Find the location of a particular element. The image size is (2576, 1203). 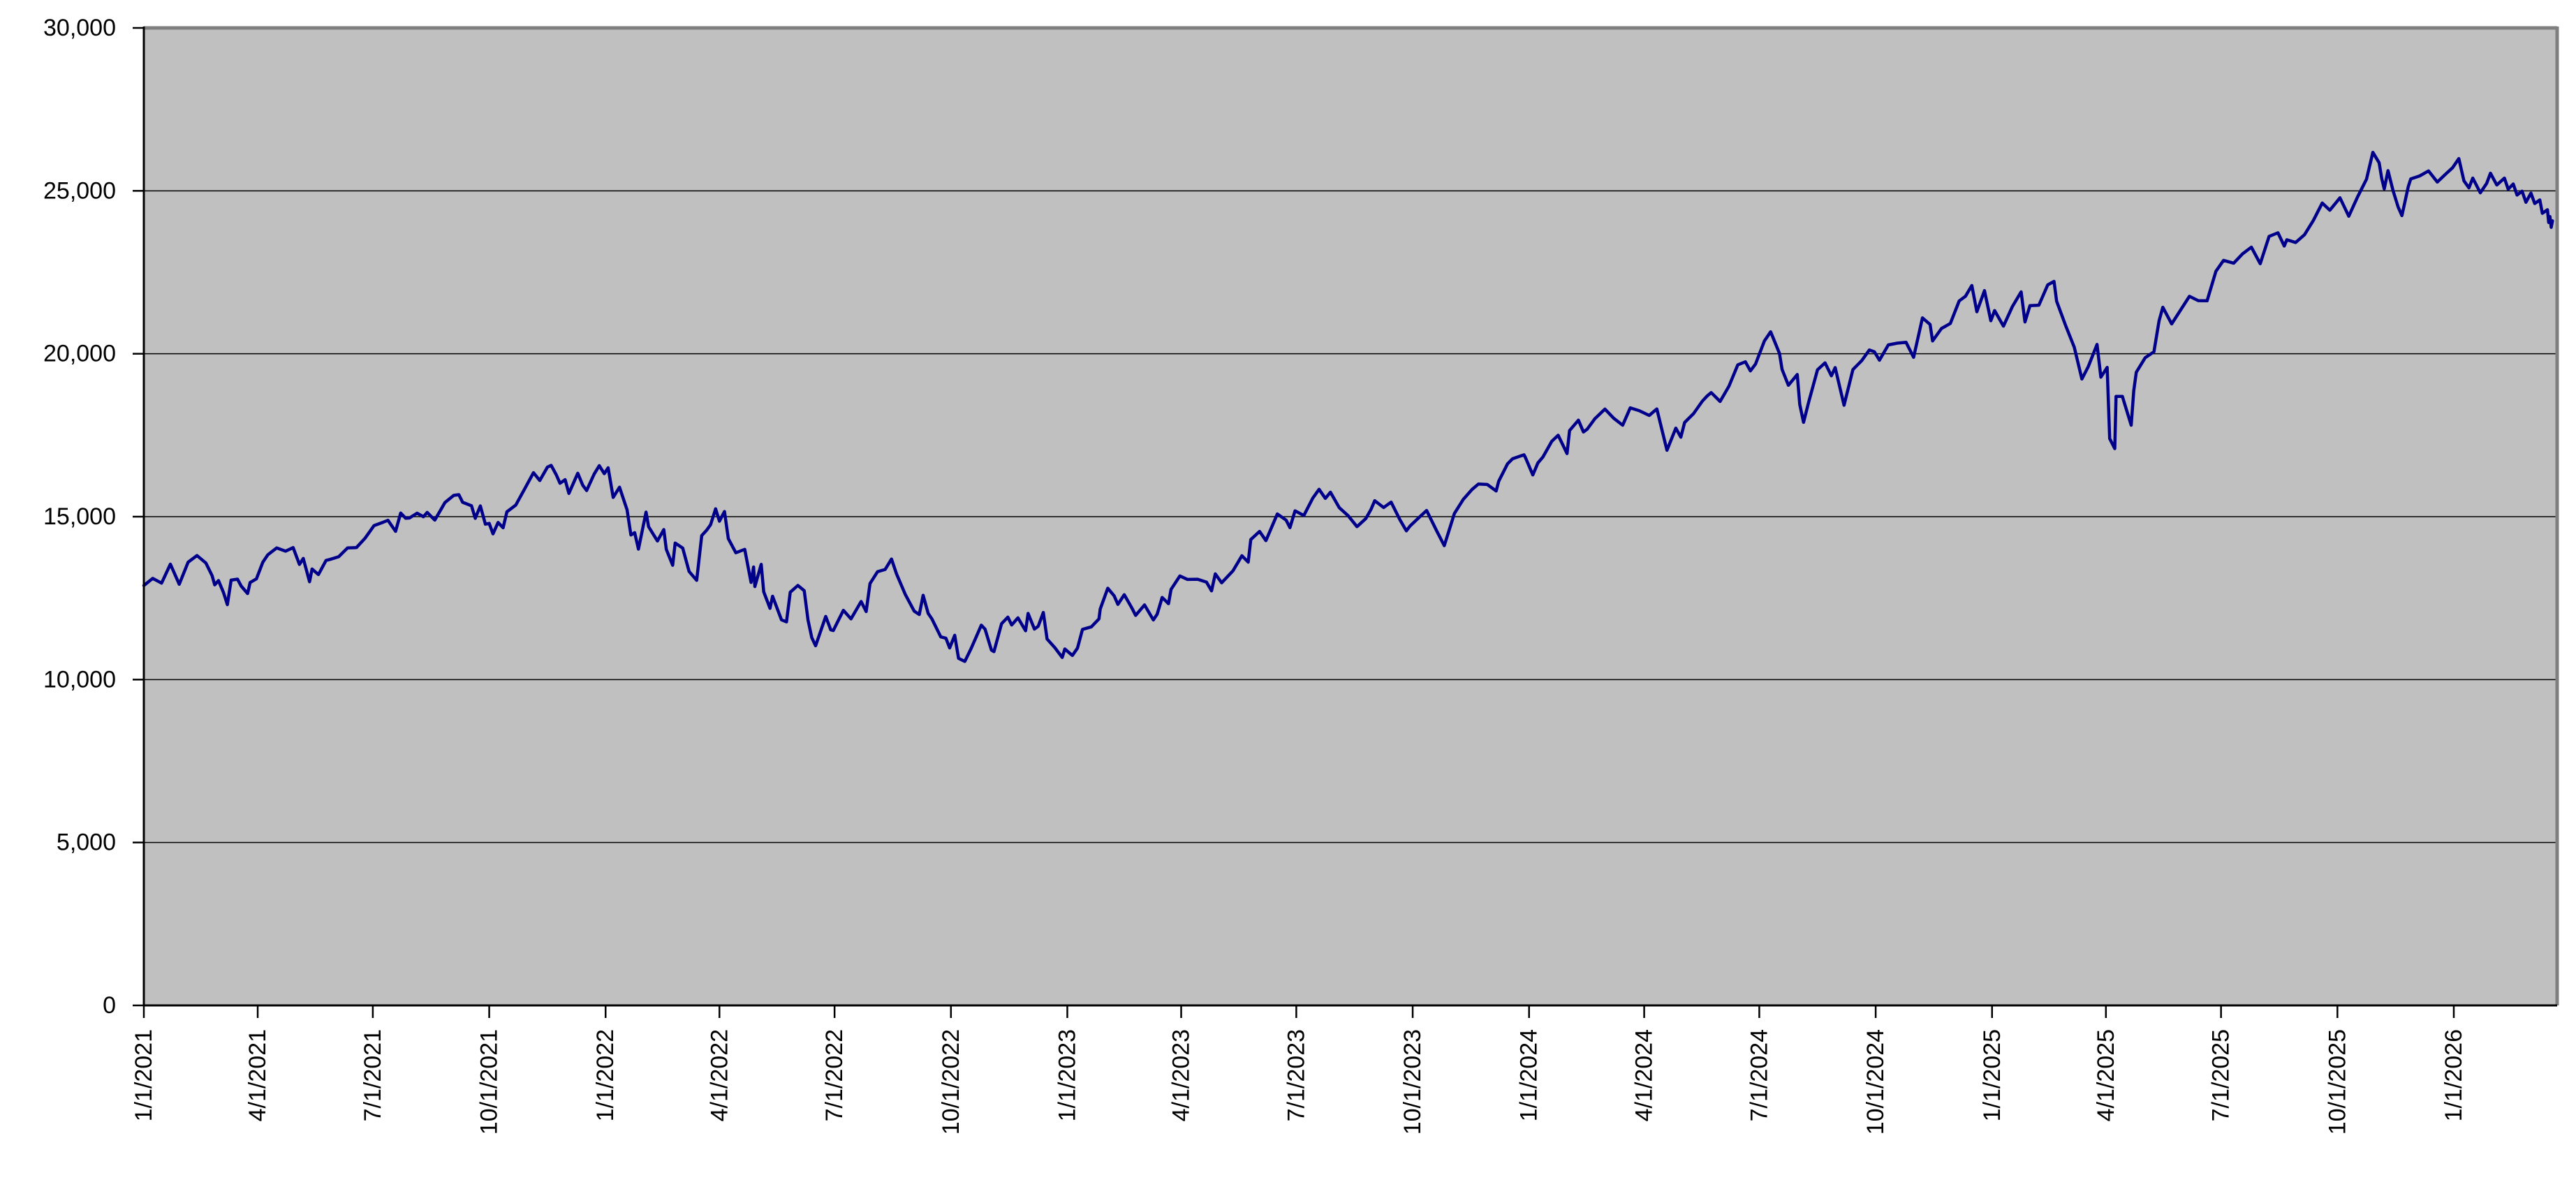

y-axis-label: 15,000 is located at coordinates (79, 516).